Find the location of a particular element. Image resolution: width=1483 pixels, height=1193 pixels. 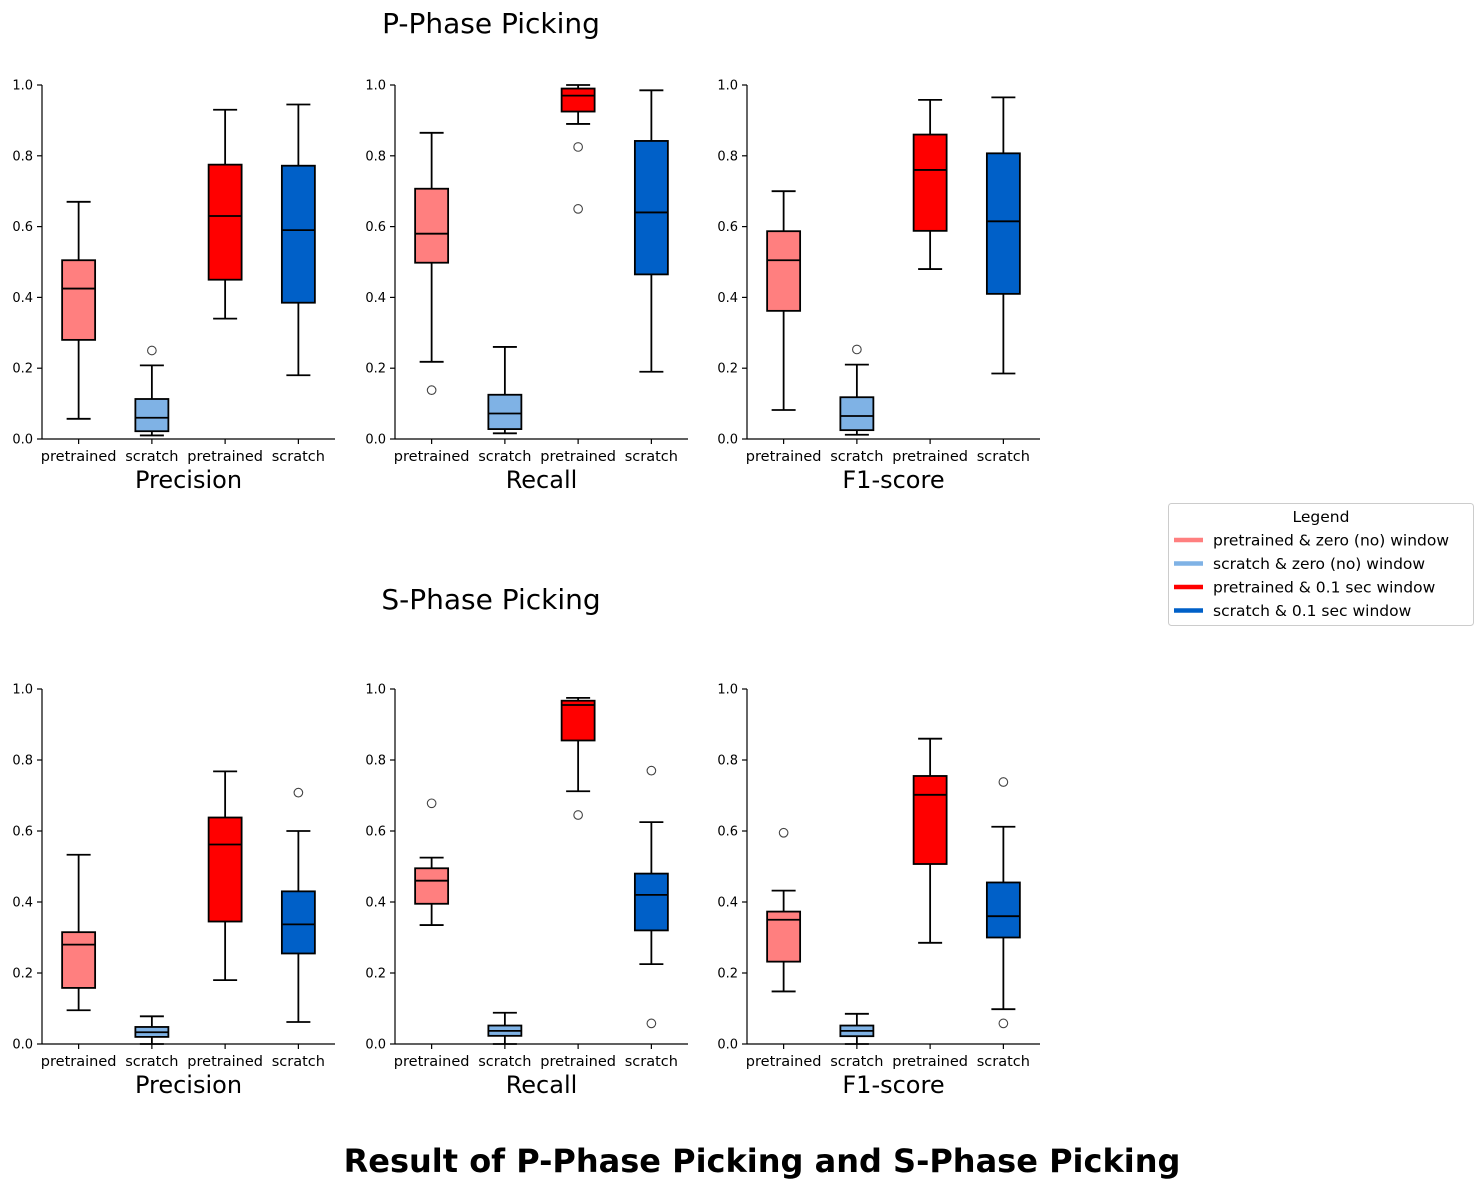

p-f1-score-ytick-label: 0.0 is located at coordinates (727, 440).